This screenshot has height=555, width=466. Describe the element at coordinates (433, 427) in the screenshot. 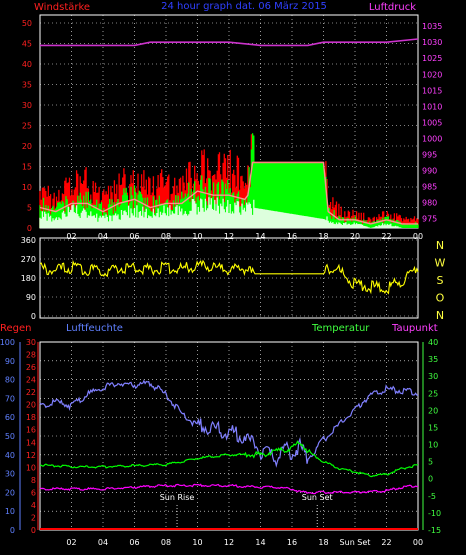

I see `tick-label-temperature: 15` at that location.